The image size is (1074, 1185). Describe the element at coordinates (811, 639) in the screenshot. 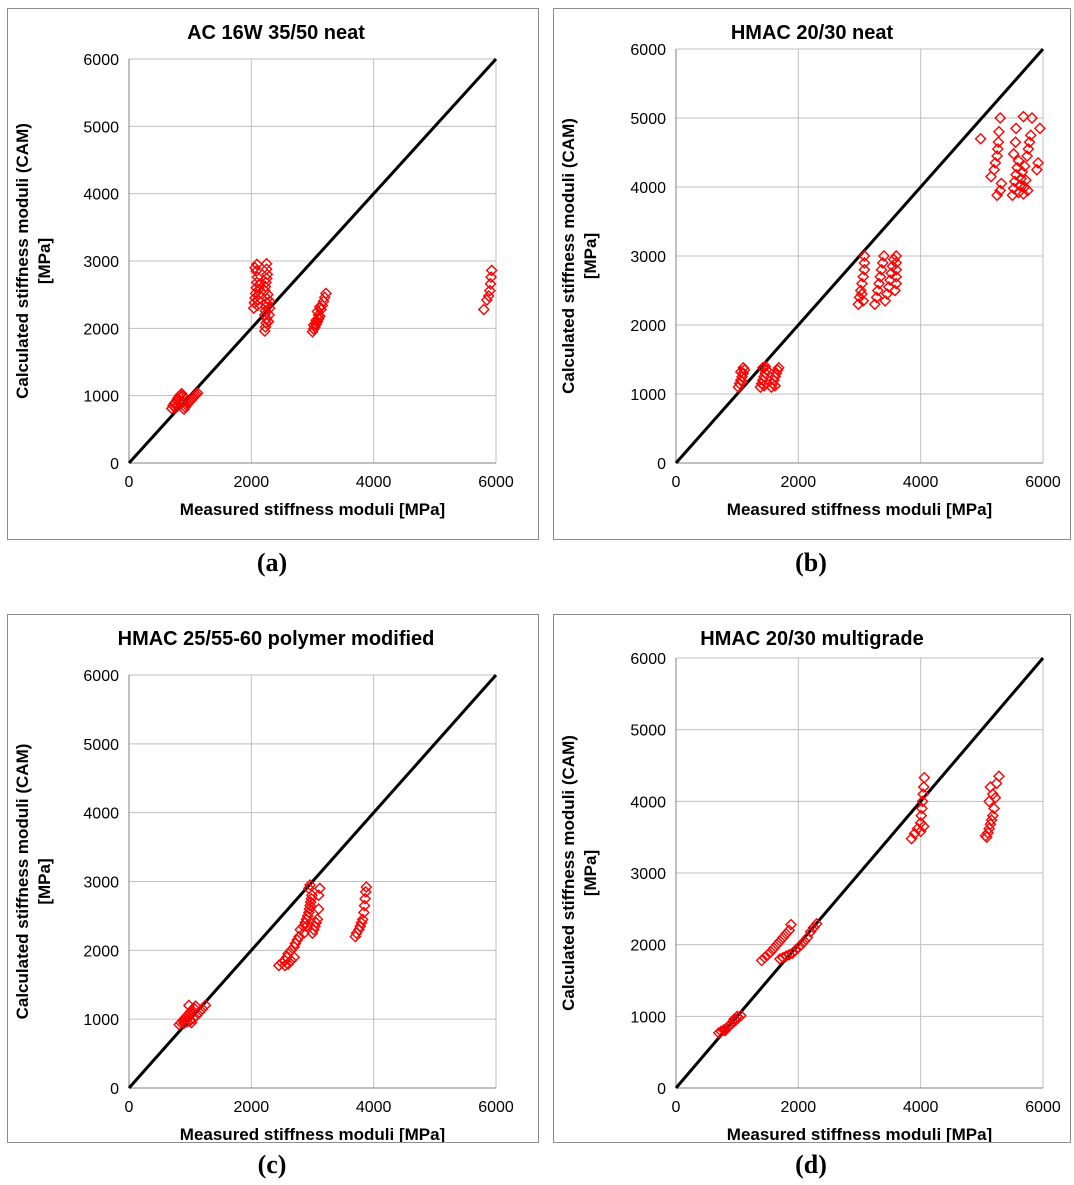

I see `chart-title: HMAC 20/30 multigrade` at that location.